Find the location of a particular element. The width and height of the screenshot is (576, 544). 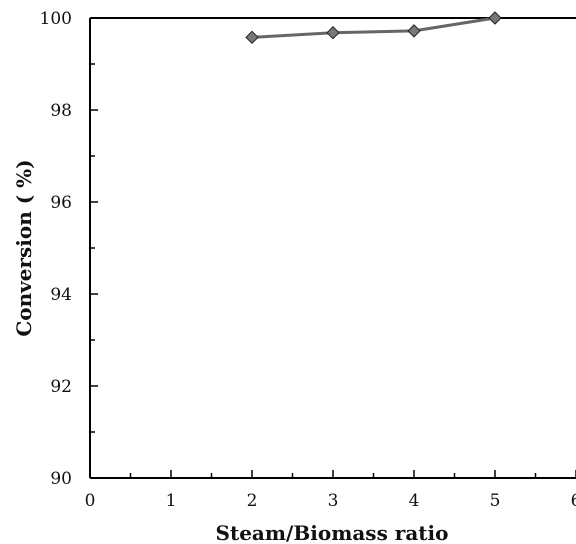

y-tick-label: 96 is located at coordinates (61, 203).